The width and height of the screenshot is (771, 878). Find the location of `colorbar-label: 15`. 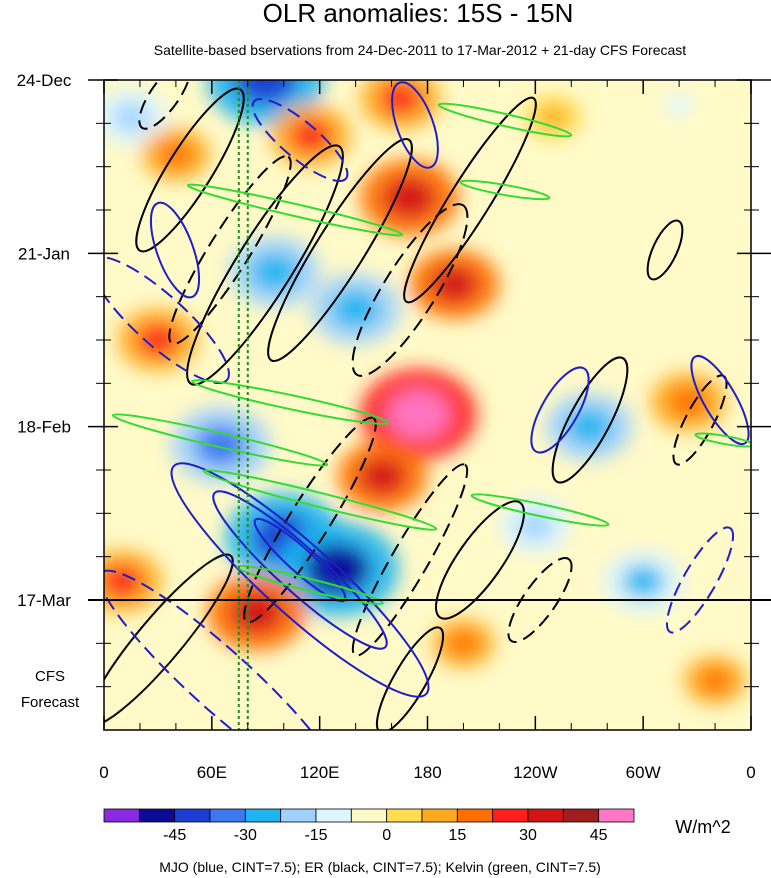

colorbar-label: 15 is located at coordinates (457, 835).